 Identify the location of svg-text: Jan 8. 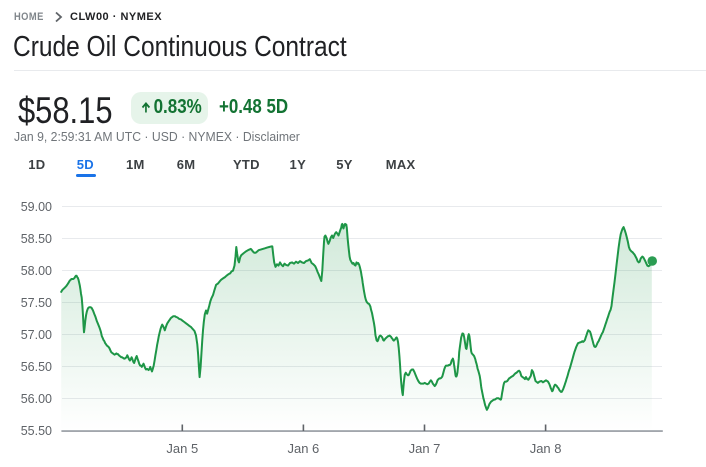
(546, 448).